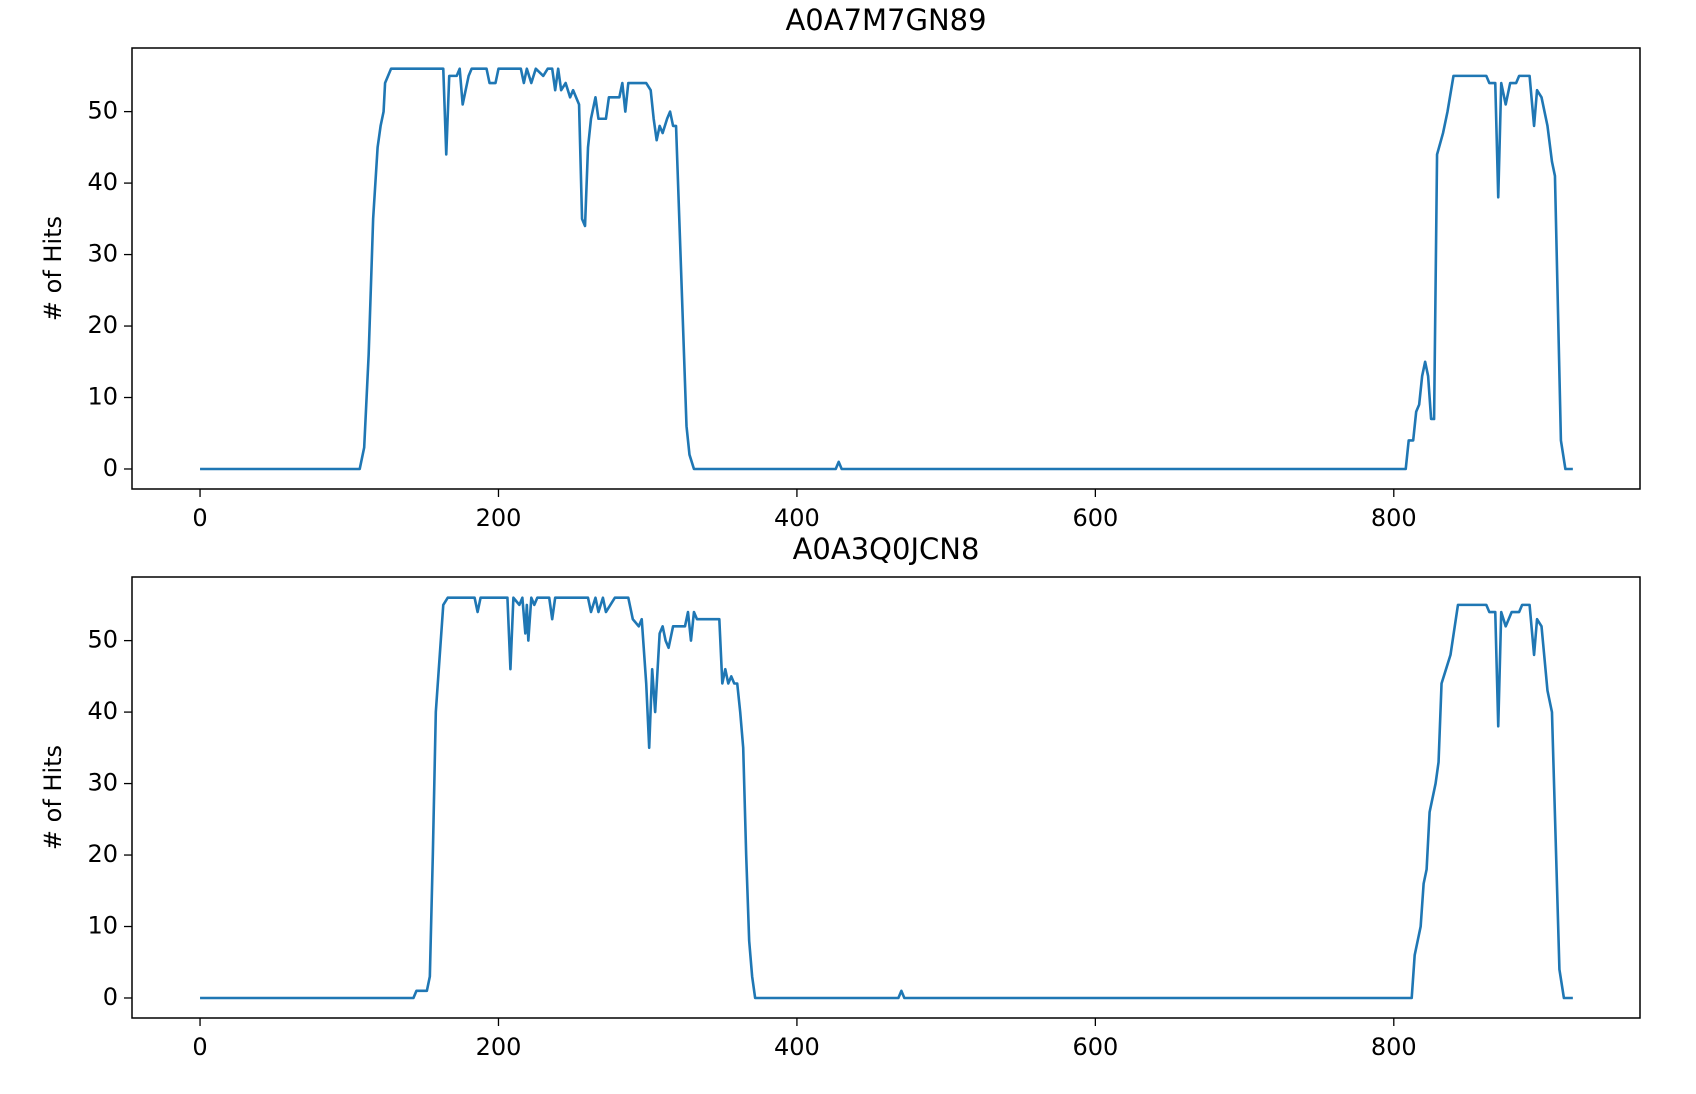  What do you see at coordinates (886, 549) in the screenshot?
I see `chart-title: A0A3Q0JCN8` at bounding box center [886, 549].